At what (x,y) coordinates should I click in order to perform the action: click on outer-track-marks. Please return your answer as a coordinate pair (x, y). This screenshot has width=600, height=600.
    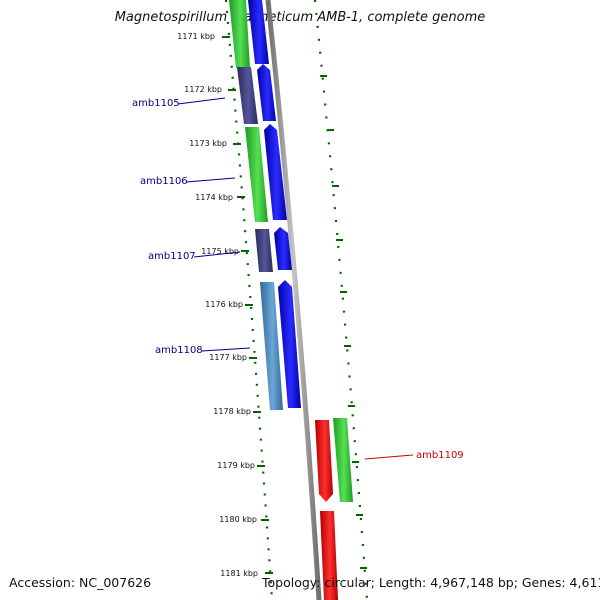
    Looking at the image, I should click on (343, 322).